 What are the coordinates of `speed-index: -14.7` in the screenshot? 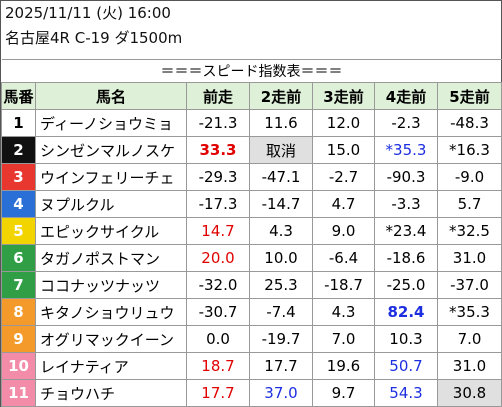 It's located at (281, 204).